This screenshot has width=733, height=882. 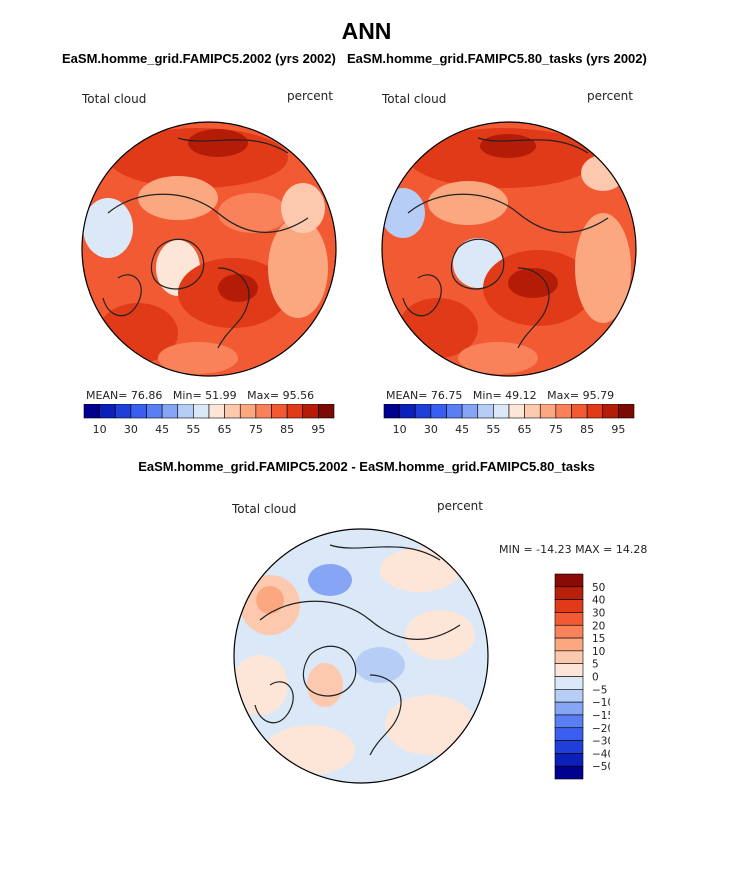 I want to click on panel3-colorbar-tick-label: −40, so click(x=601, y=754).